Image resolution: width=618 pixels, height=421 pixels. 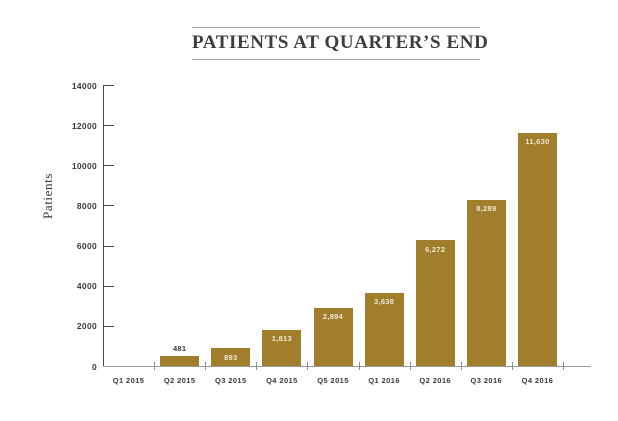 What do you see at coordinates (486, 209) in the screenshot?
I see `bar-value-label: 8,289` at bounding box center [486, 209].